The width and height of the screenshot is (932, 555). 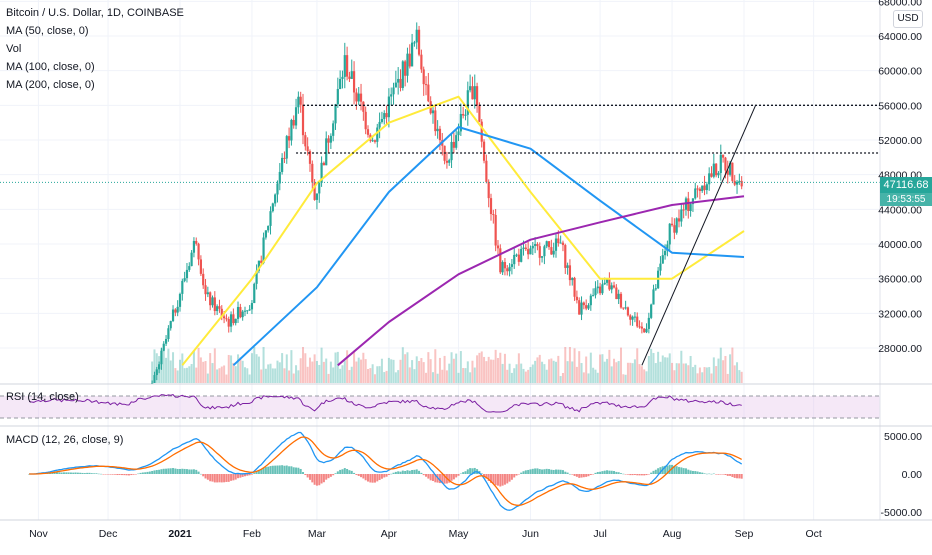 What do you see at coordinates (541, 281) in the screenshot?
I see `ma200-line` at bounding box center [541, 281].